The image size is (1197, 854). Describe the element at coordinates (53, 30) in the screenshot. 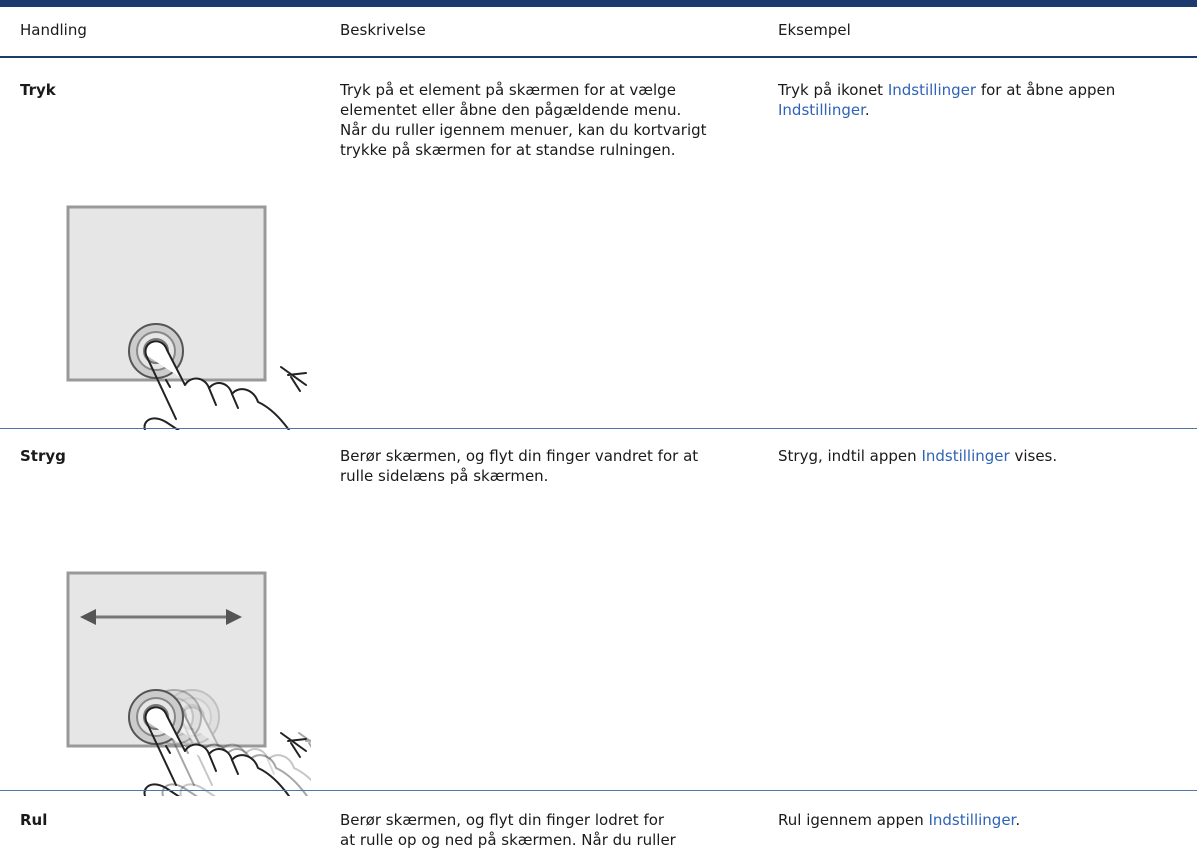

I see `header-cell: Handling` at that location.